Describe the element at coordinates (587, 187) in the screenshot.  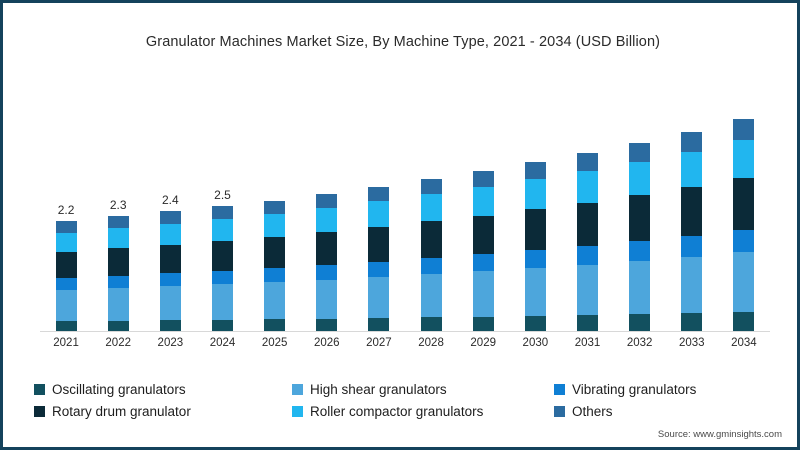
I see `bar-segment-2031-s4` at that location.